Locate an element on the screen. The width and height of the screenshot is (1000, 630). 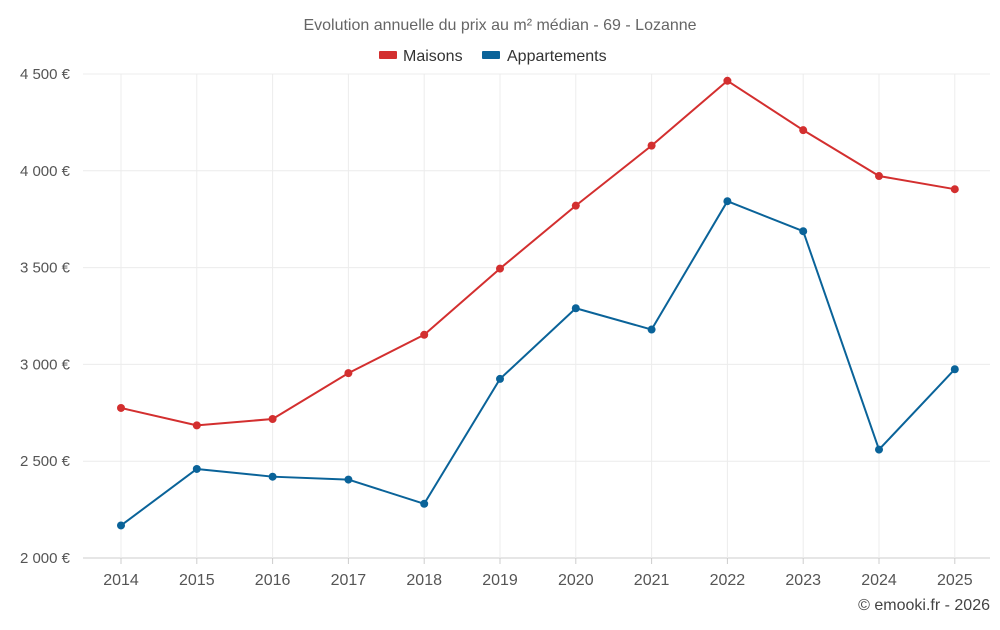
legend-swatch-appartements is located at coordinates (491, 55).